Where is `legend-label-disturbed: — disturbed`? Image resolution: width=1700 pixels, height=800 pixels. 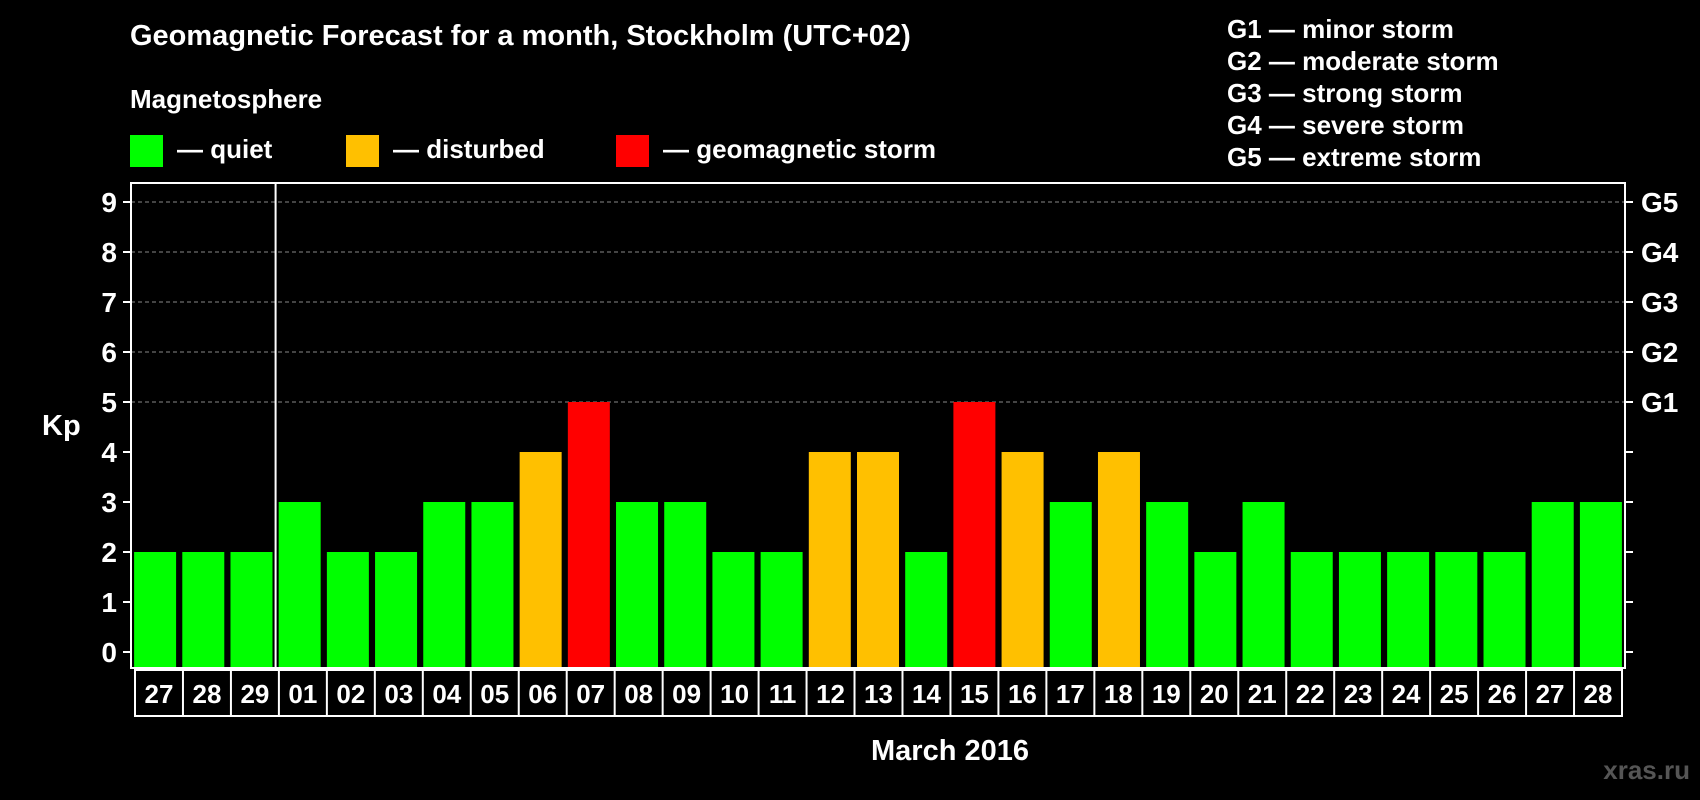
legend-label-disturbed: — disturbed is located at coordinates (469, 149).